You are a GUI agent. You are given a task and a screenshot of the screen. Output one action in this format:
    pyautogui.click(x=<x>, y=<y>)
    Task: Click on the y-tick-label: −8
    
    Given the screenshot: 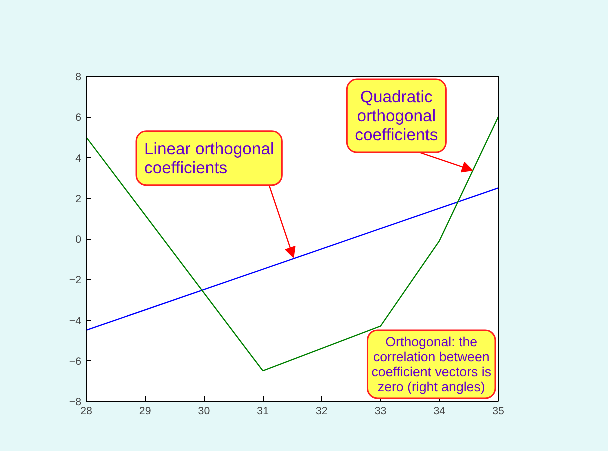 What is the action you would take?
    pyautogui.click(x=75, y=402)
    